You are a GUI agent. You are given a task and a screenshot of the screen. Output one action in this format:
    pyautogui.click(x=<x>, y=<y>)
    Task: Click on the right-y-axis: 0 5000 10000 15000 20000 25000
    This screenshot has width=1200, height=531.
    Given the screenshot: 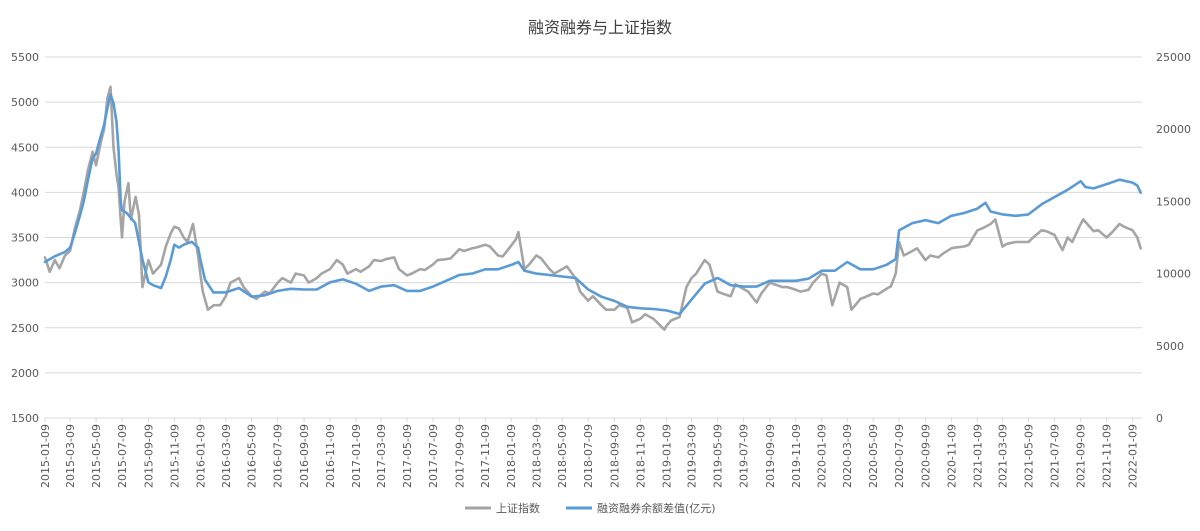 What is the action you would take?
    pyautogui.click(x=1173, y=238)
    